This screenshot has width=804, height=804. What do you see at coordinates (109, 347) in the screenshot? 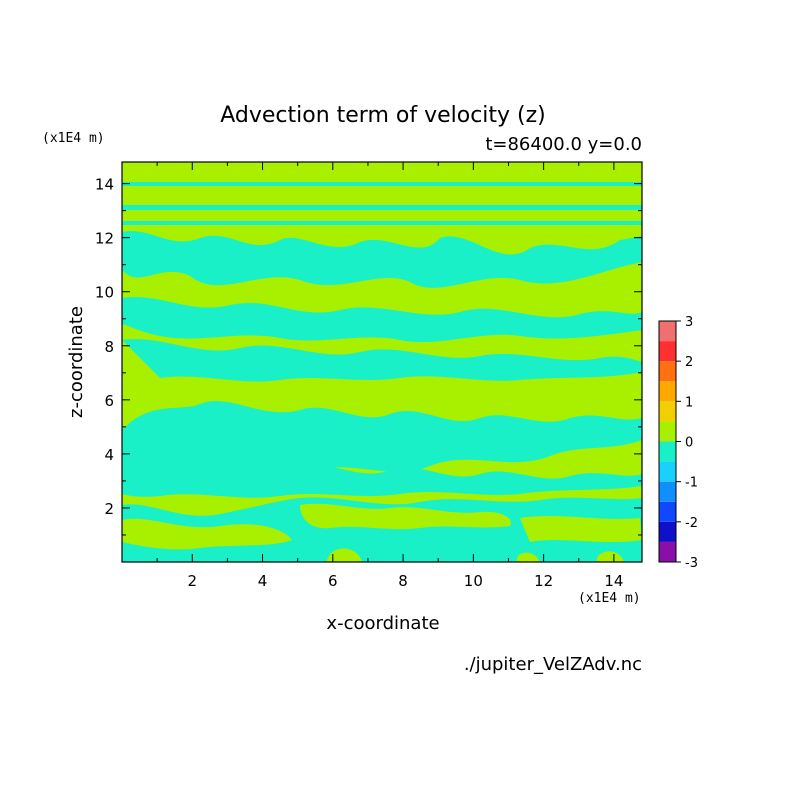
I see `y-tick-label: 8` at bounding box center [109, 347].